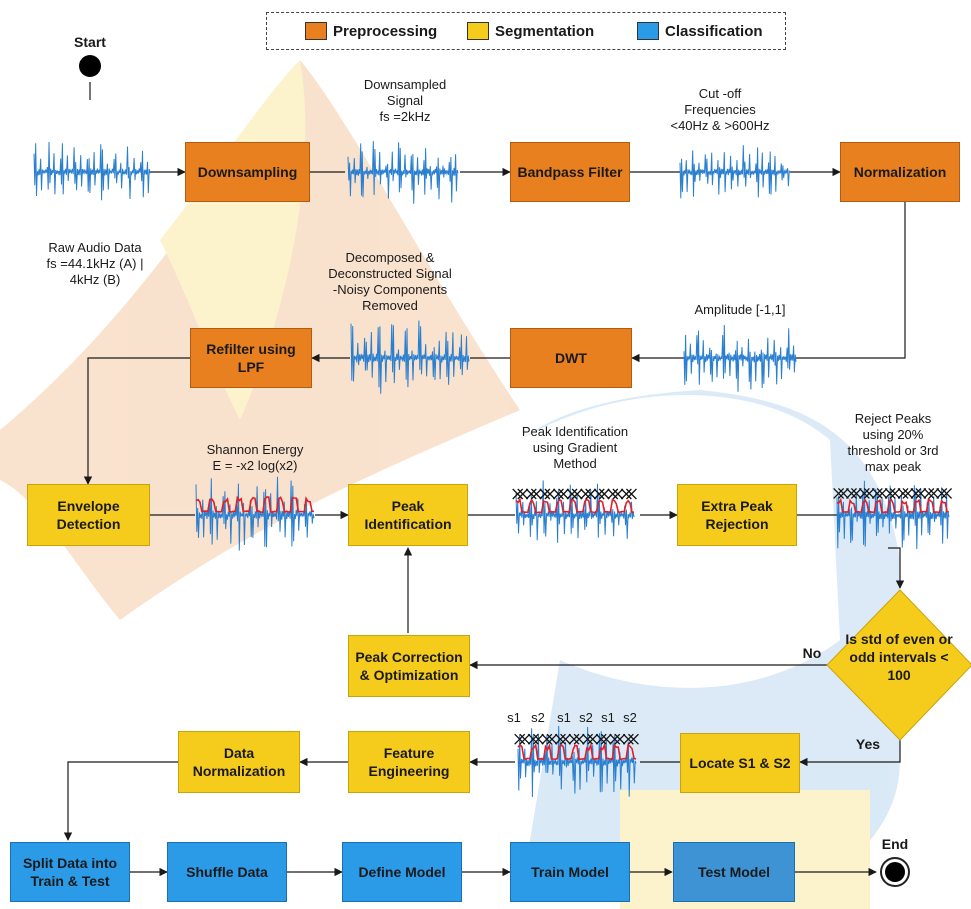  I want to click on step-extra-peak-rejection: Extra Peak Rejection, so click(737, 515).